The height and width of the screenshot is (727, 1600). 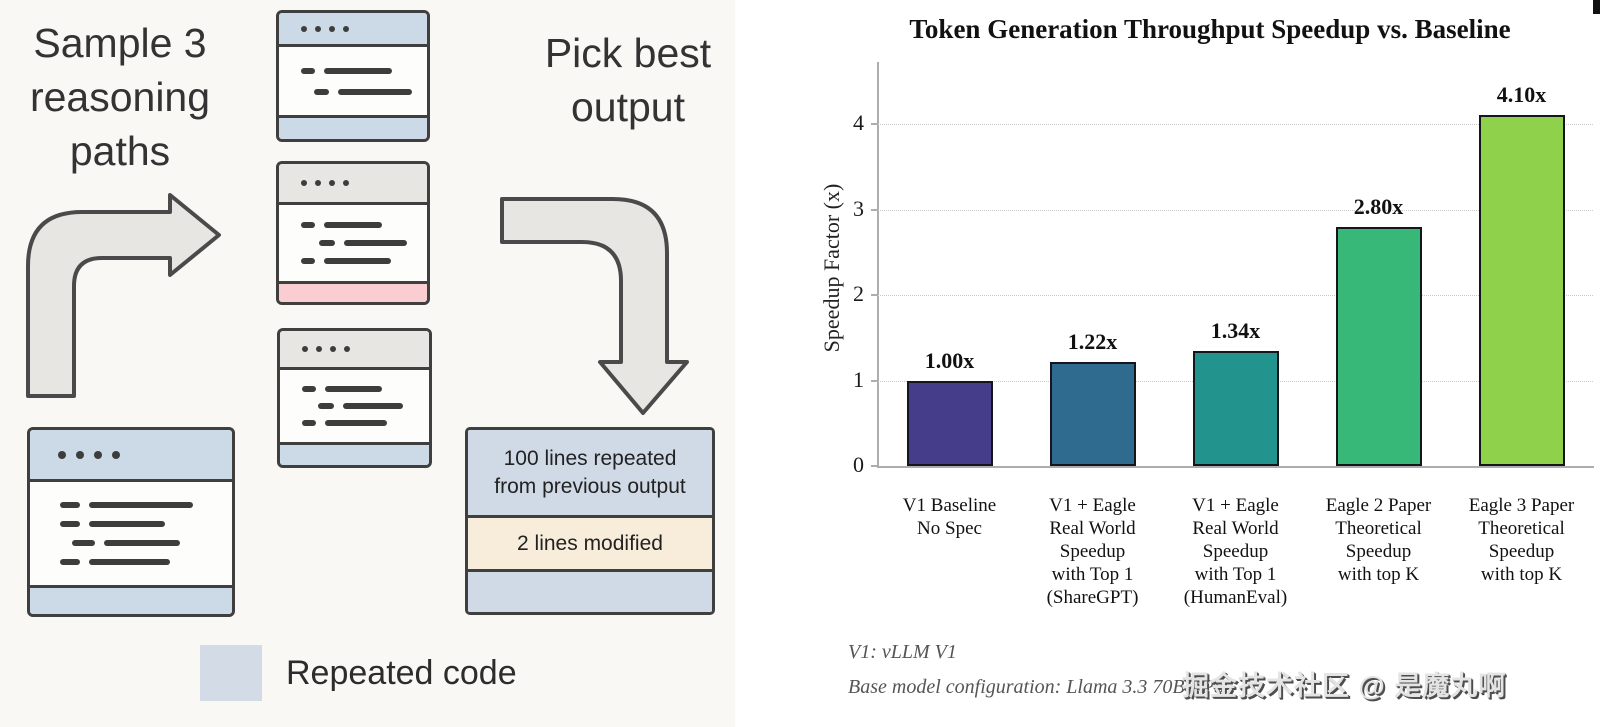 What do you see at coordinates (1378, 206) in the screenshot?
I see `bar-value-label: 2.80x` at bounding box center [1378, 206].